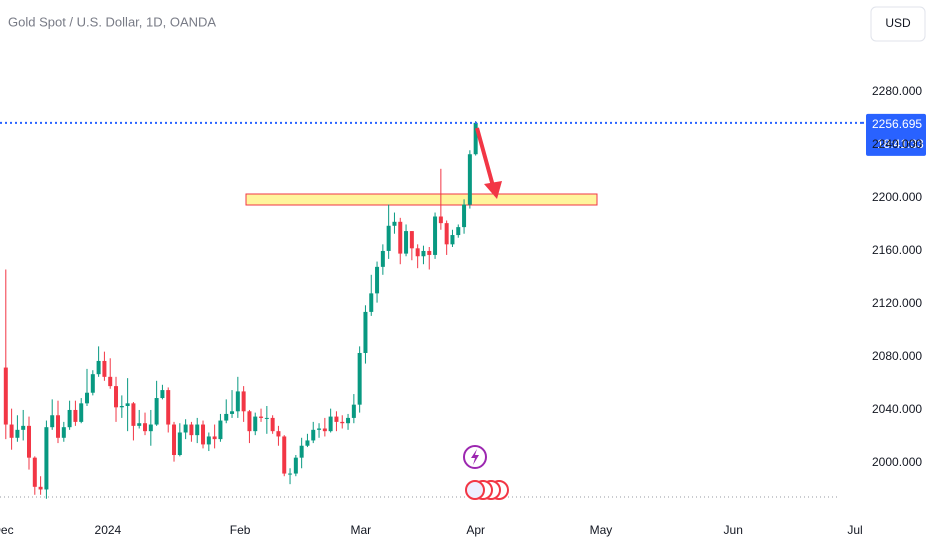  Describe the element at coordinates (475, 490) in the screenshot. I see `event-icon` at that location.